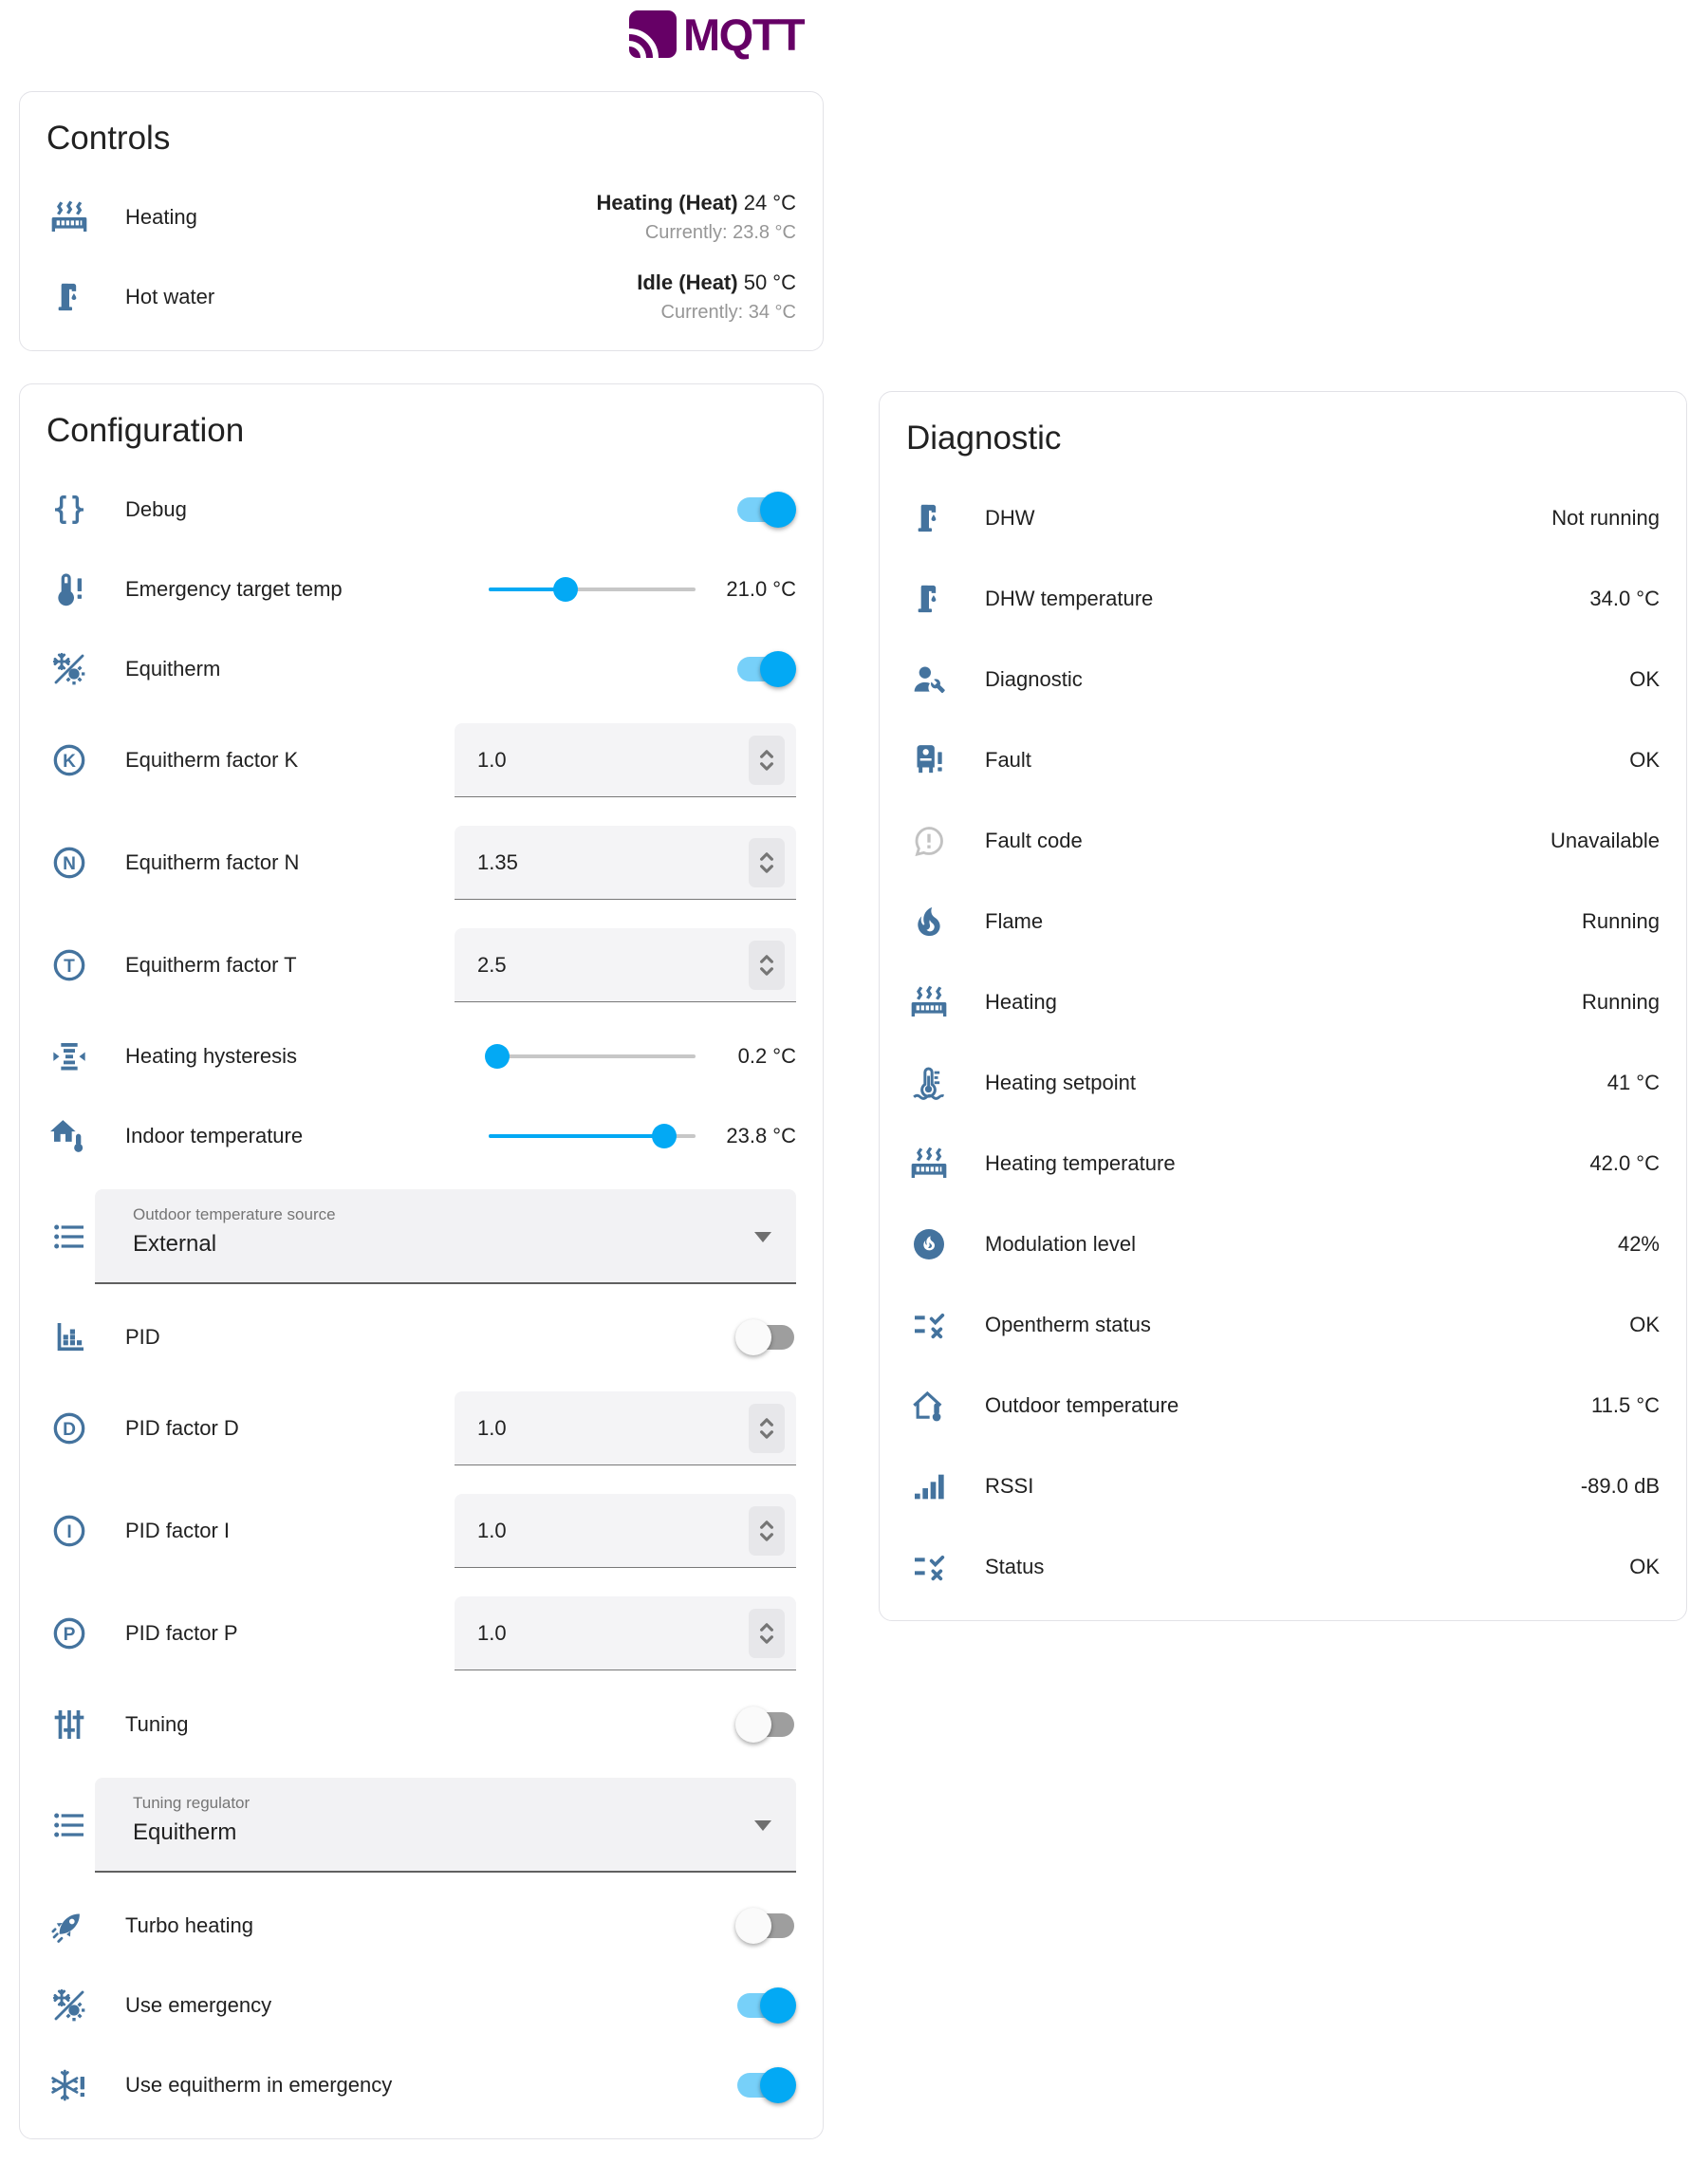  I want to click on diagnostic-row-opentherm-status: Opentherm status OK, so click(1283, 1324).